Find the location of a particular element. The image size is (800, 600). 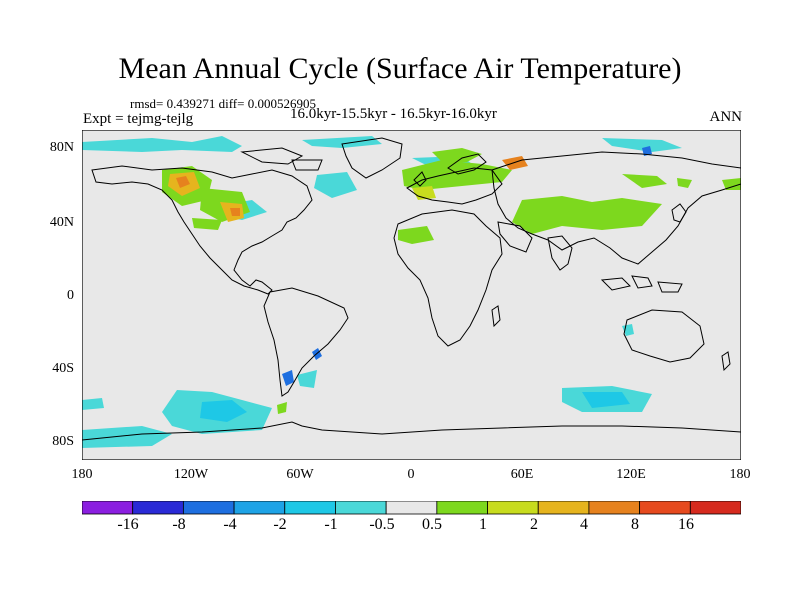

colorbar-label-1: 1 is located at coordinates (483, 524).